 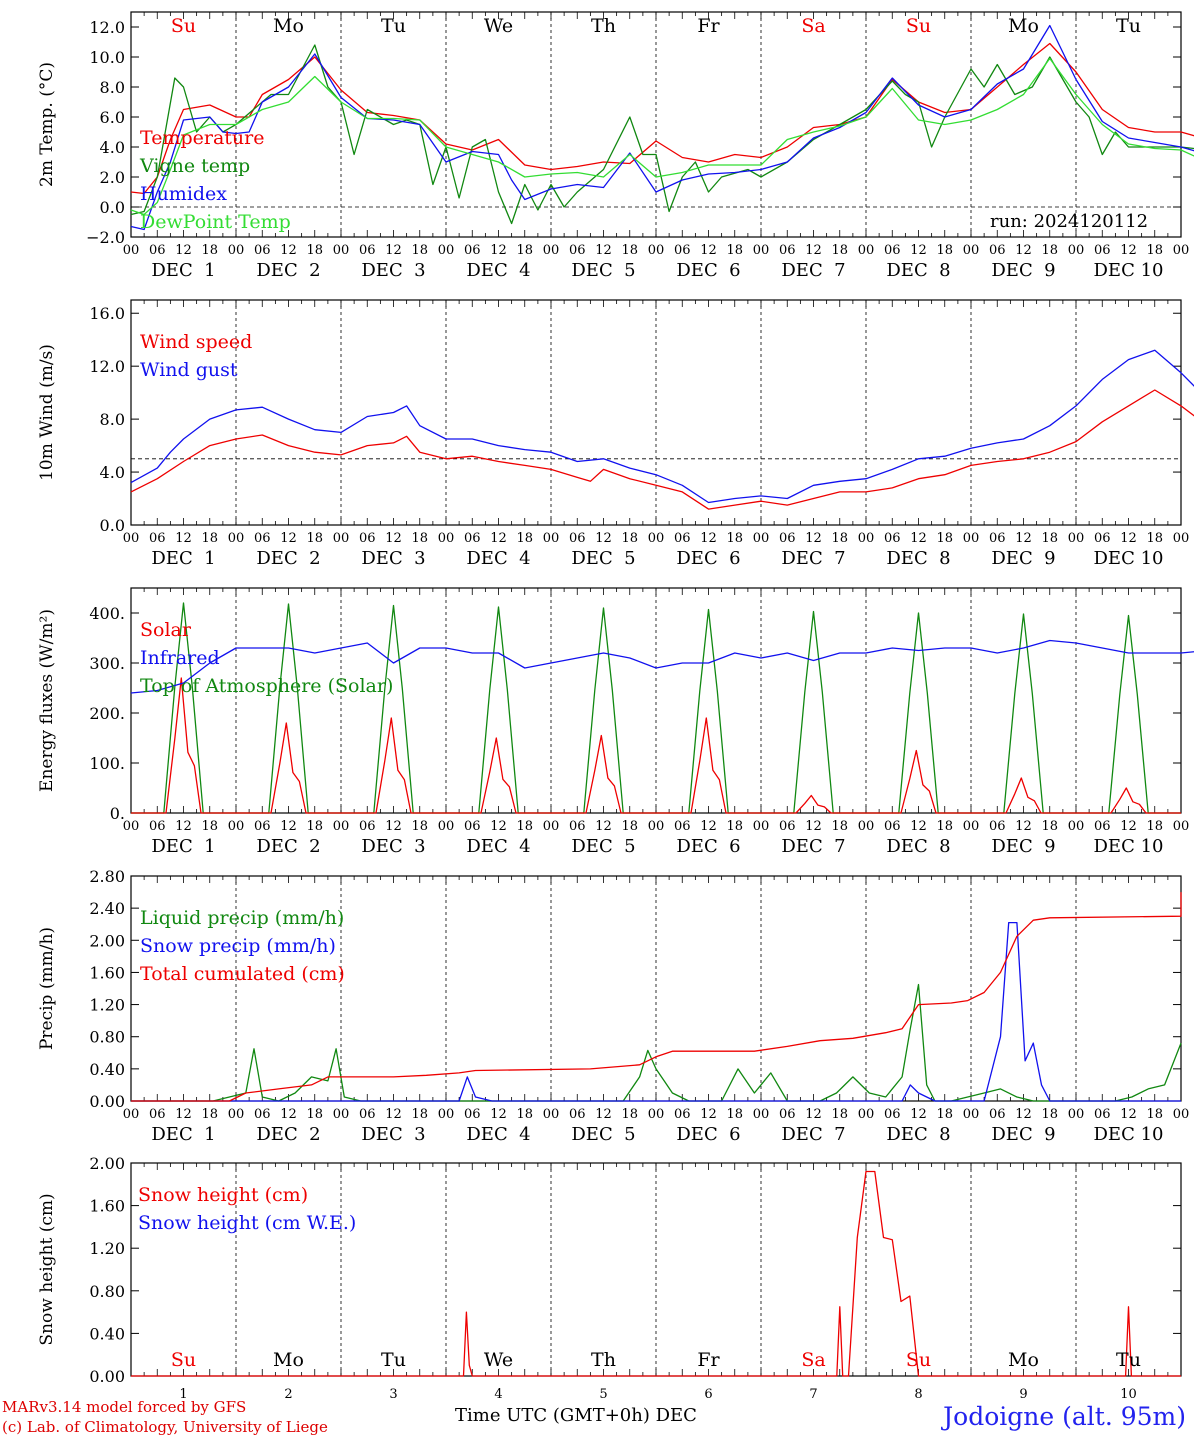 I want to click on y-tick-label: 10.0, so click(x=107, y=57).